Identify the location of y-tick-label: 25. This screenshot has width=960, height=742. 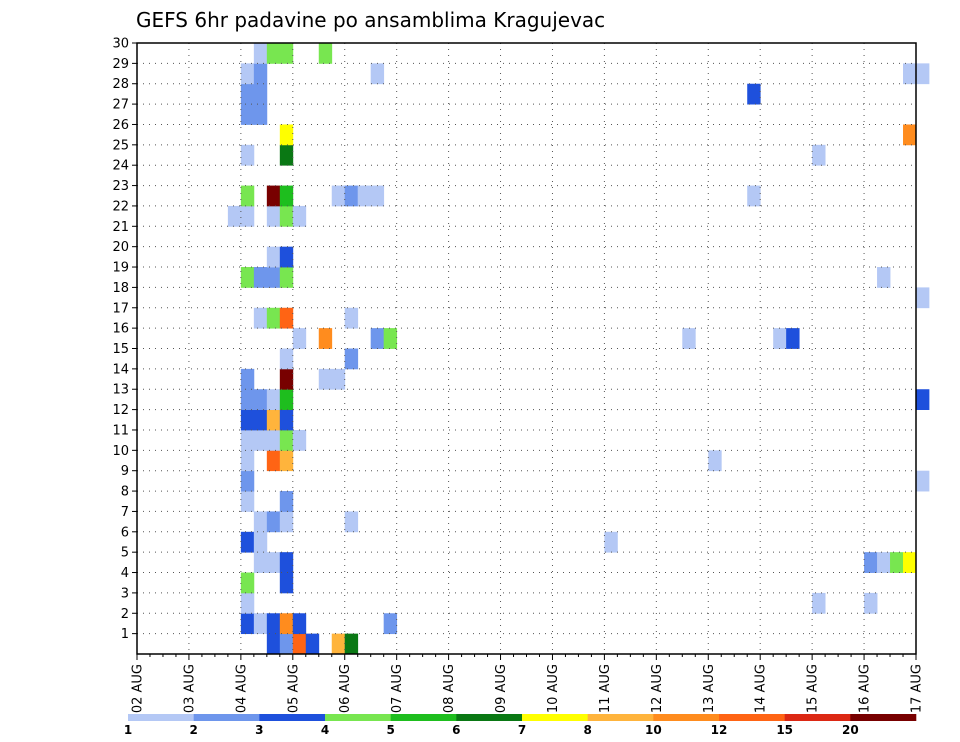
(120, 145).